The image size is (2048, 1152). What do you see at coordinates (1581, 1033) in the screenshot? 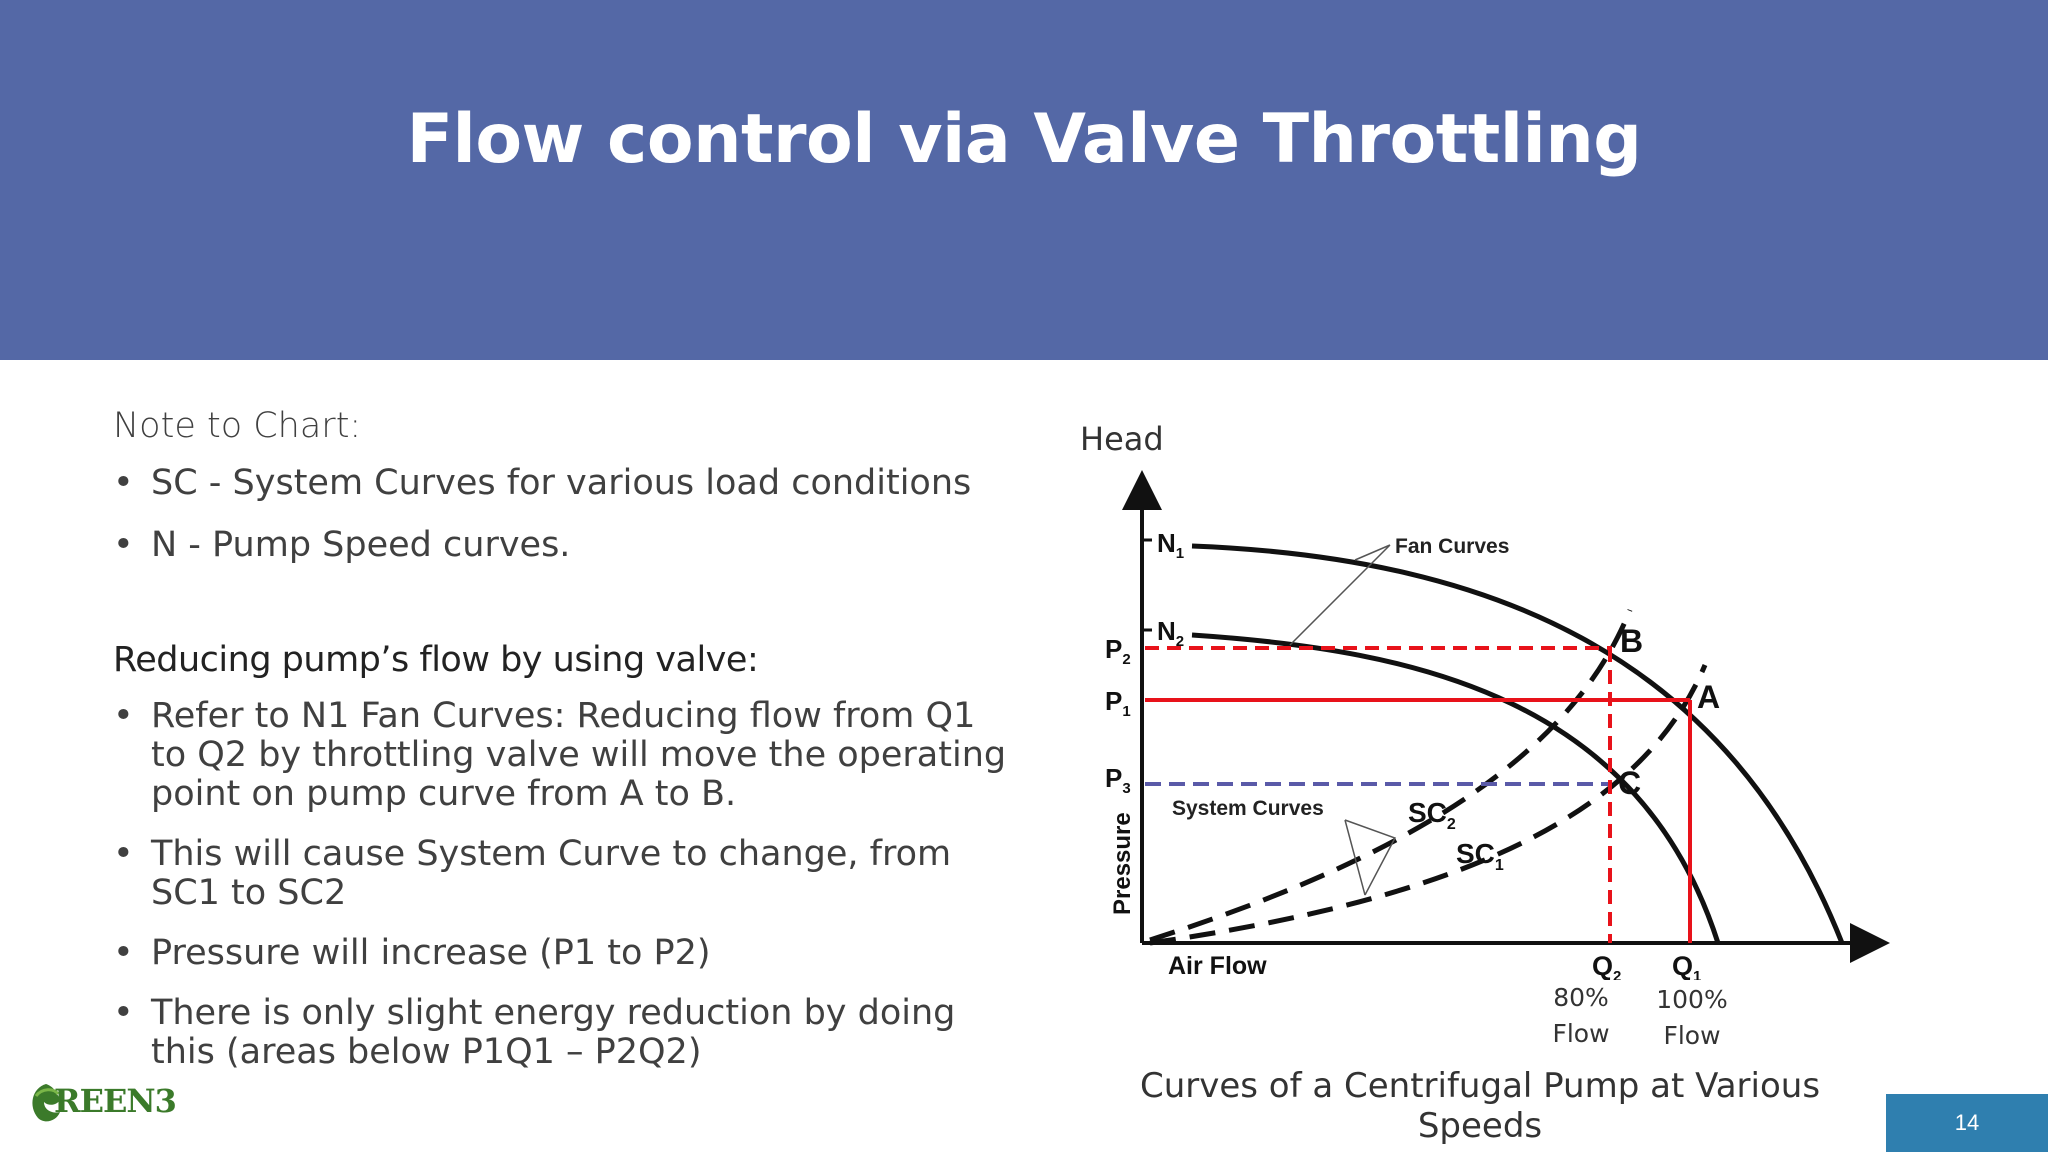
I see `q2-flow: Flow` at bounding box center [1581, 1033].